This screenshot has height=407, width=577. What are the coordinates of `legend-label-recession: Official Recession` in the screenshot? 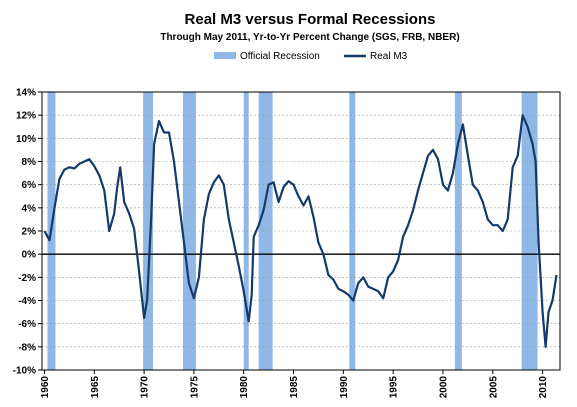 It's located at (280, 56).